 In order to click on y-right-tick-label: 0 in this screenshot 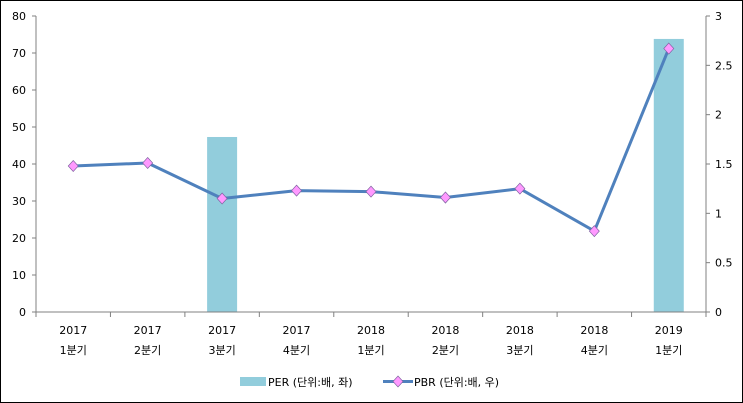, I will do `click(718, 312)`.